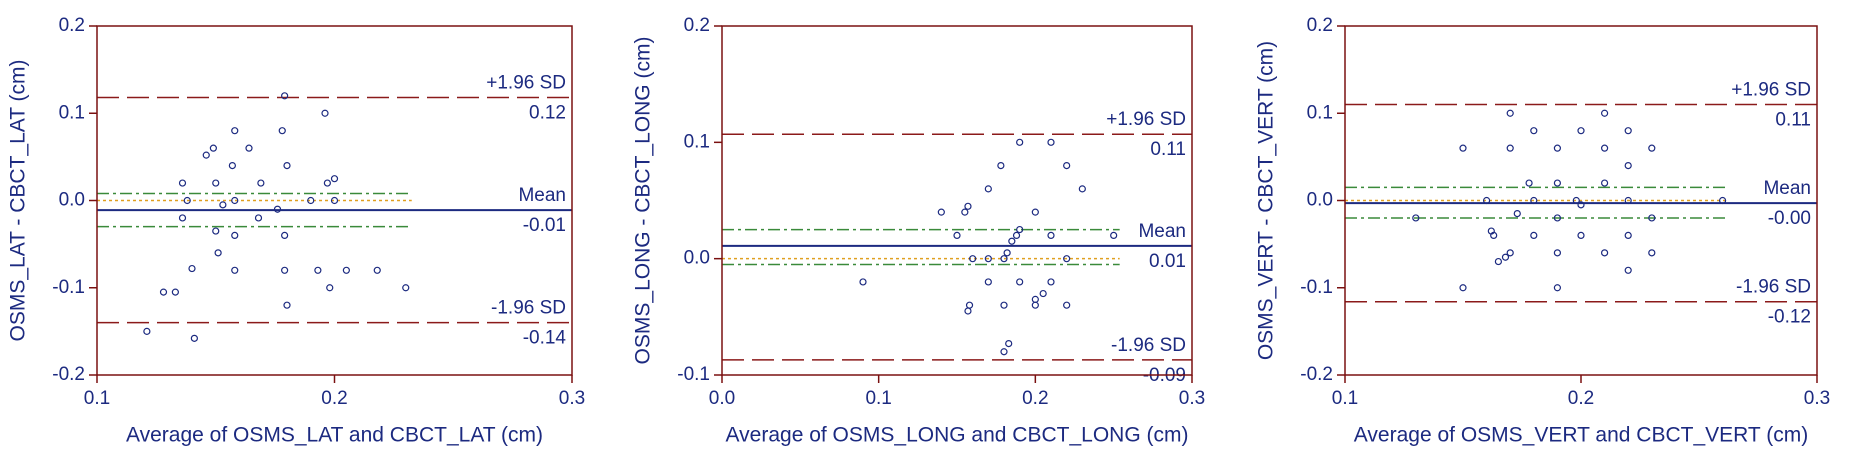 Image resolution: width=1850 pixels, height=449 pixels. What do you see at coordinates (18, 201) in the screenshot?
I see `y-axis-label: OSMS_LAT - CBCT_LAT (cm)` at bounding box center [18, 201].